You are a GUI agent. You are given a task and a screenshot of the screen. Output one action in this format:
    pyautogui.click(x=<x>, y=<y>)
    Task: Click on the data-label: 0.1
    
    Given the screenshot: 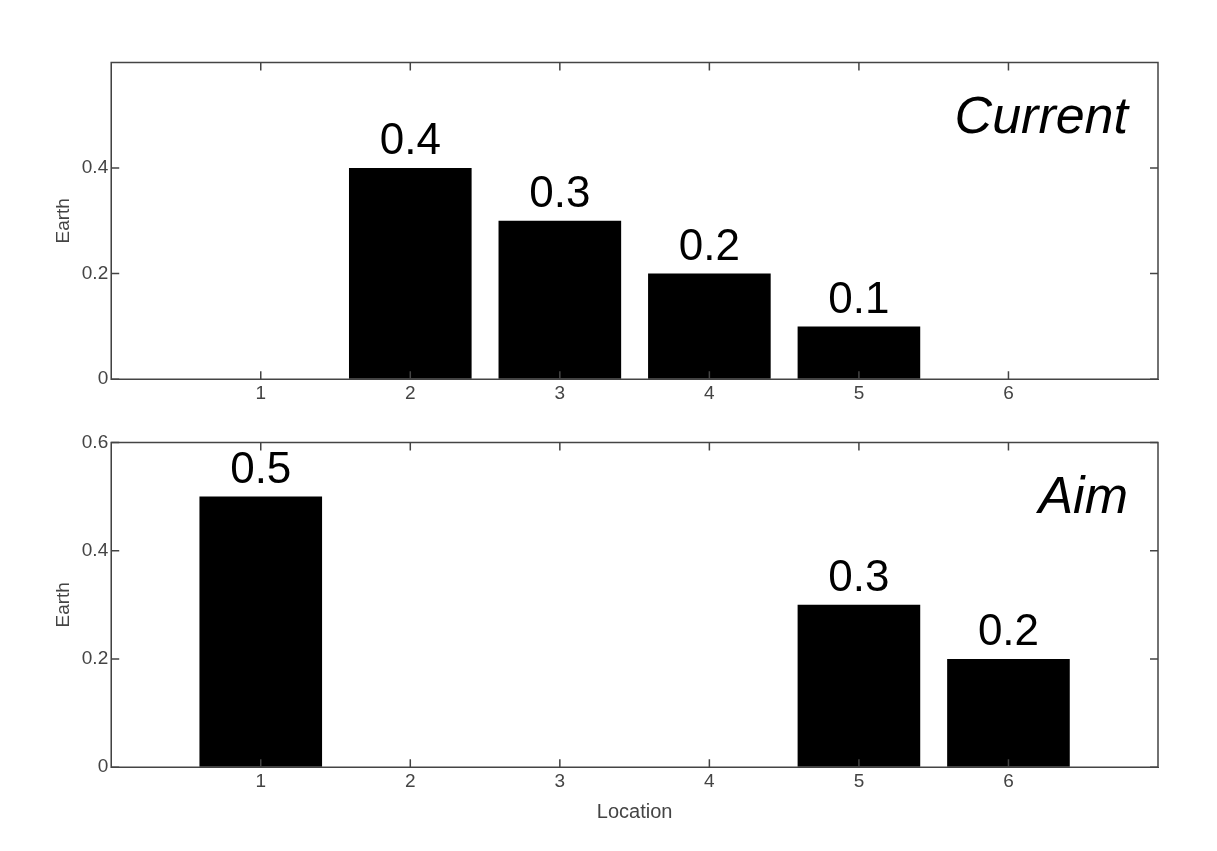 What is the action you would take?
    pyautogui.click(x=859, y=297)
    